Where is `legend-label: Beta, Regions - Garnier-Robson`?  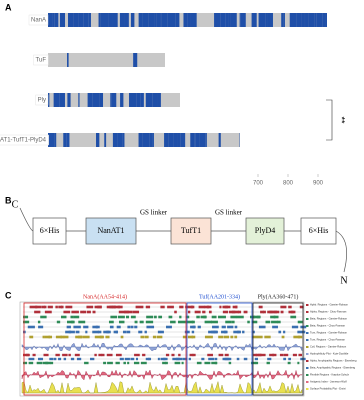 legend-label: Beta, Regions - Garnier-Robson is located at coordinates (329, 319).